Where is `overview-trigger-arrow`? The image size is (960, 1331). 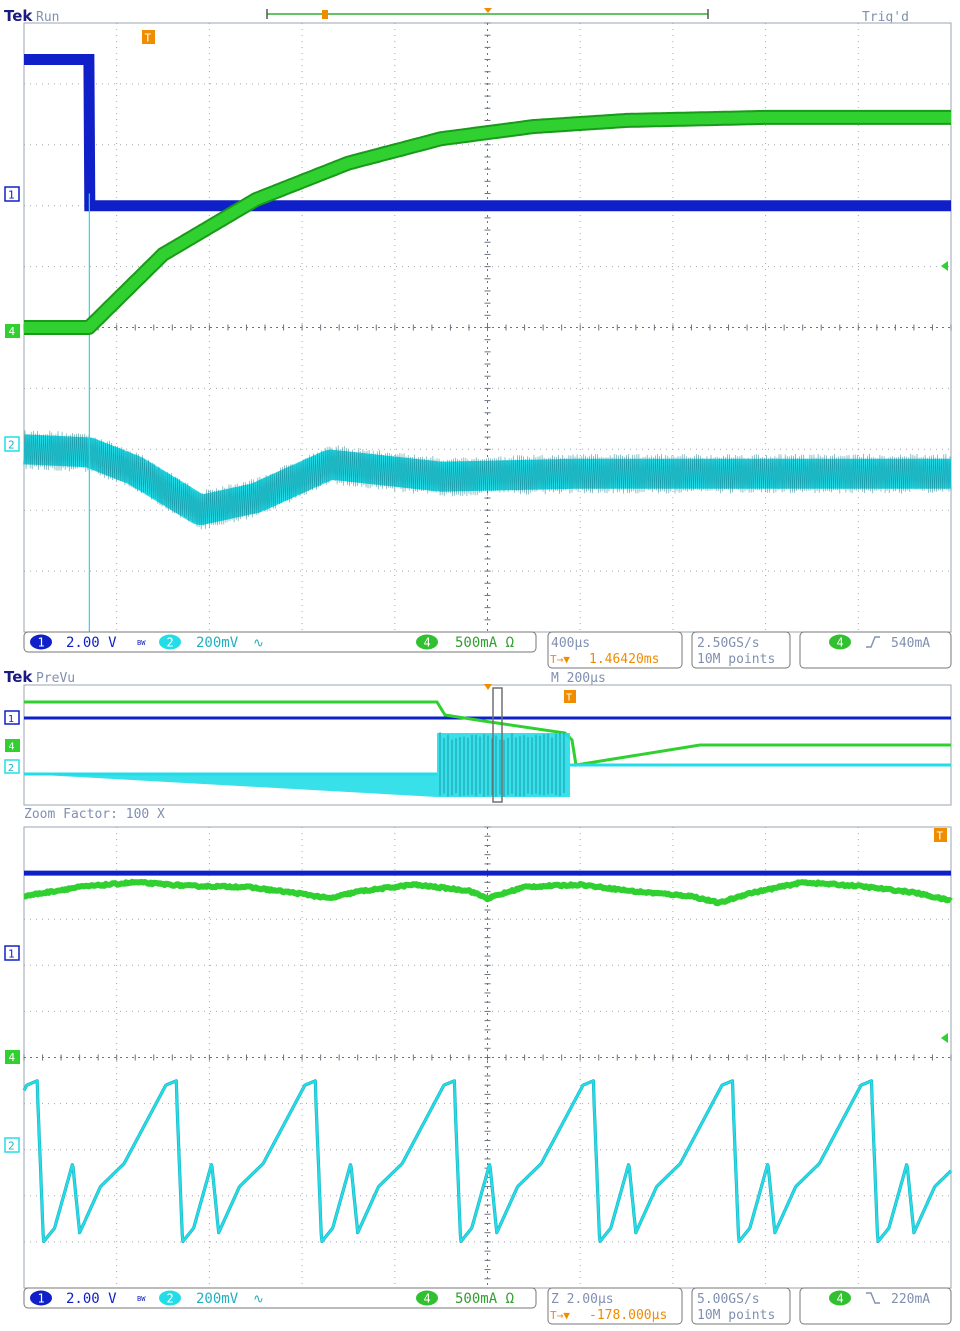
overview-trigger-arrow is located at coordinates (488, 687).